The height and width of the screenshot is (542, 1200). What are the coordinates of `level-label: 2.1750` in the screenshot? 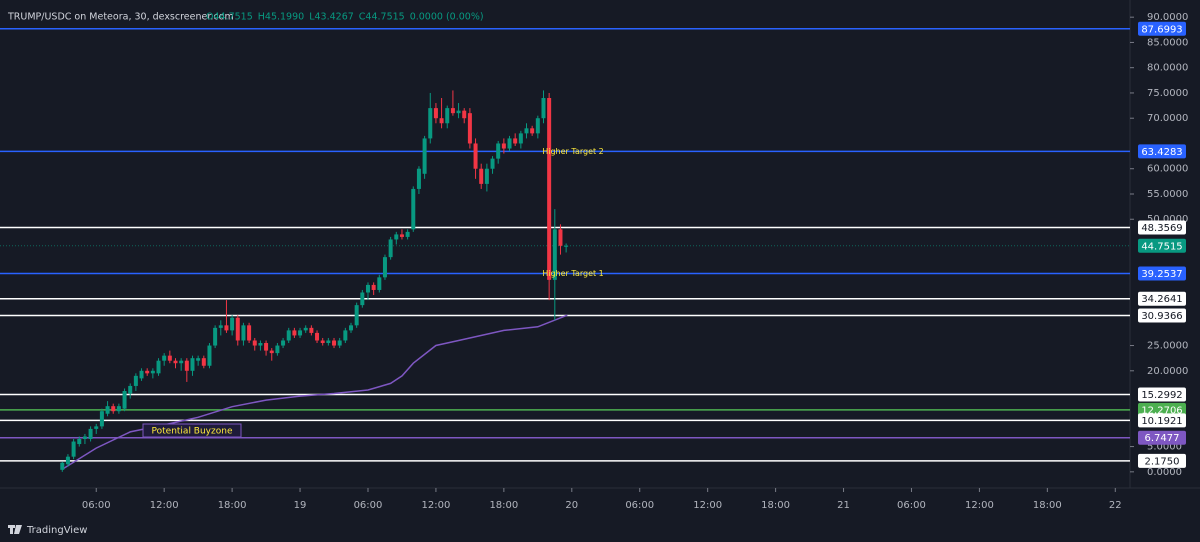 It's located at (1162, 461).